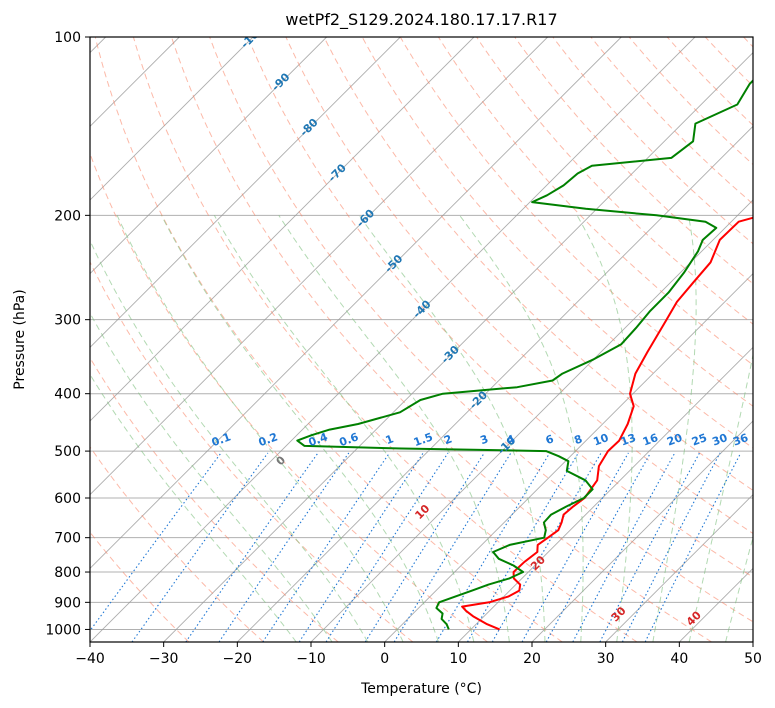  Describe the element at coordinates (423, 439) in the screenshot. I see `mixing-ratio-label: 1.5` at that location.